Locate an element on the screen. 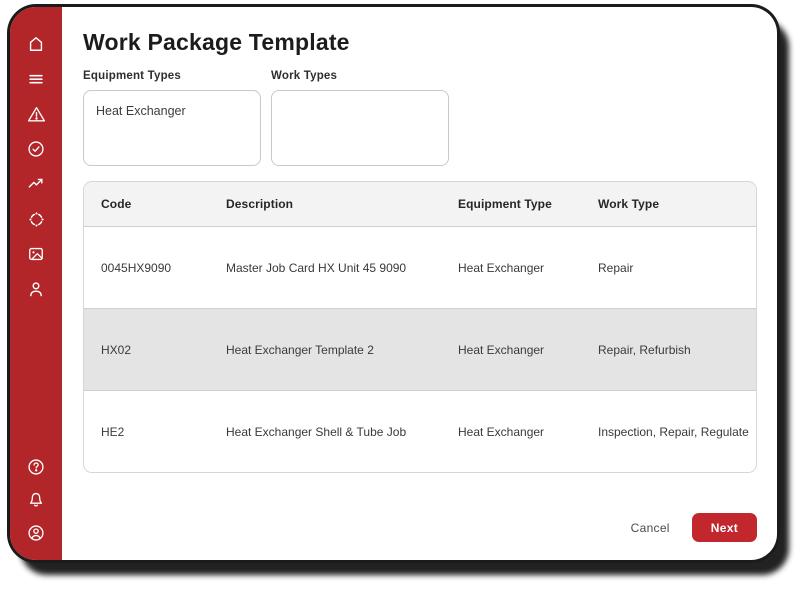  sidebar-item-trends is located at coordinates (36, 184).